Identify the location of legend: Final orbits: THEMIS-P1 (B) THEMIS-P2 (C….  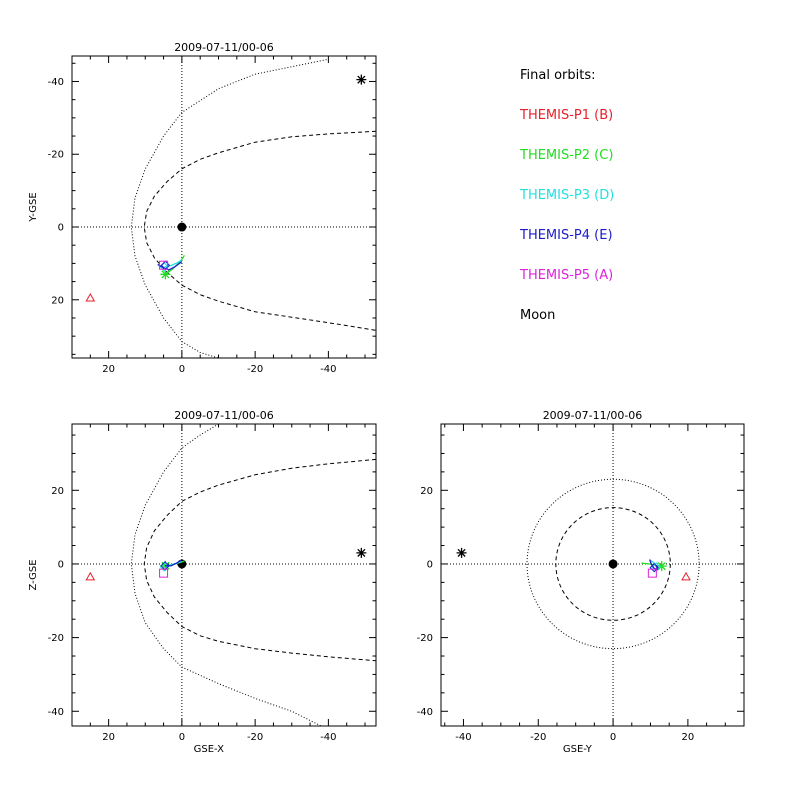
(567, 196).